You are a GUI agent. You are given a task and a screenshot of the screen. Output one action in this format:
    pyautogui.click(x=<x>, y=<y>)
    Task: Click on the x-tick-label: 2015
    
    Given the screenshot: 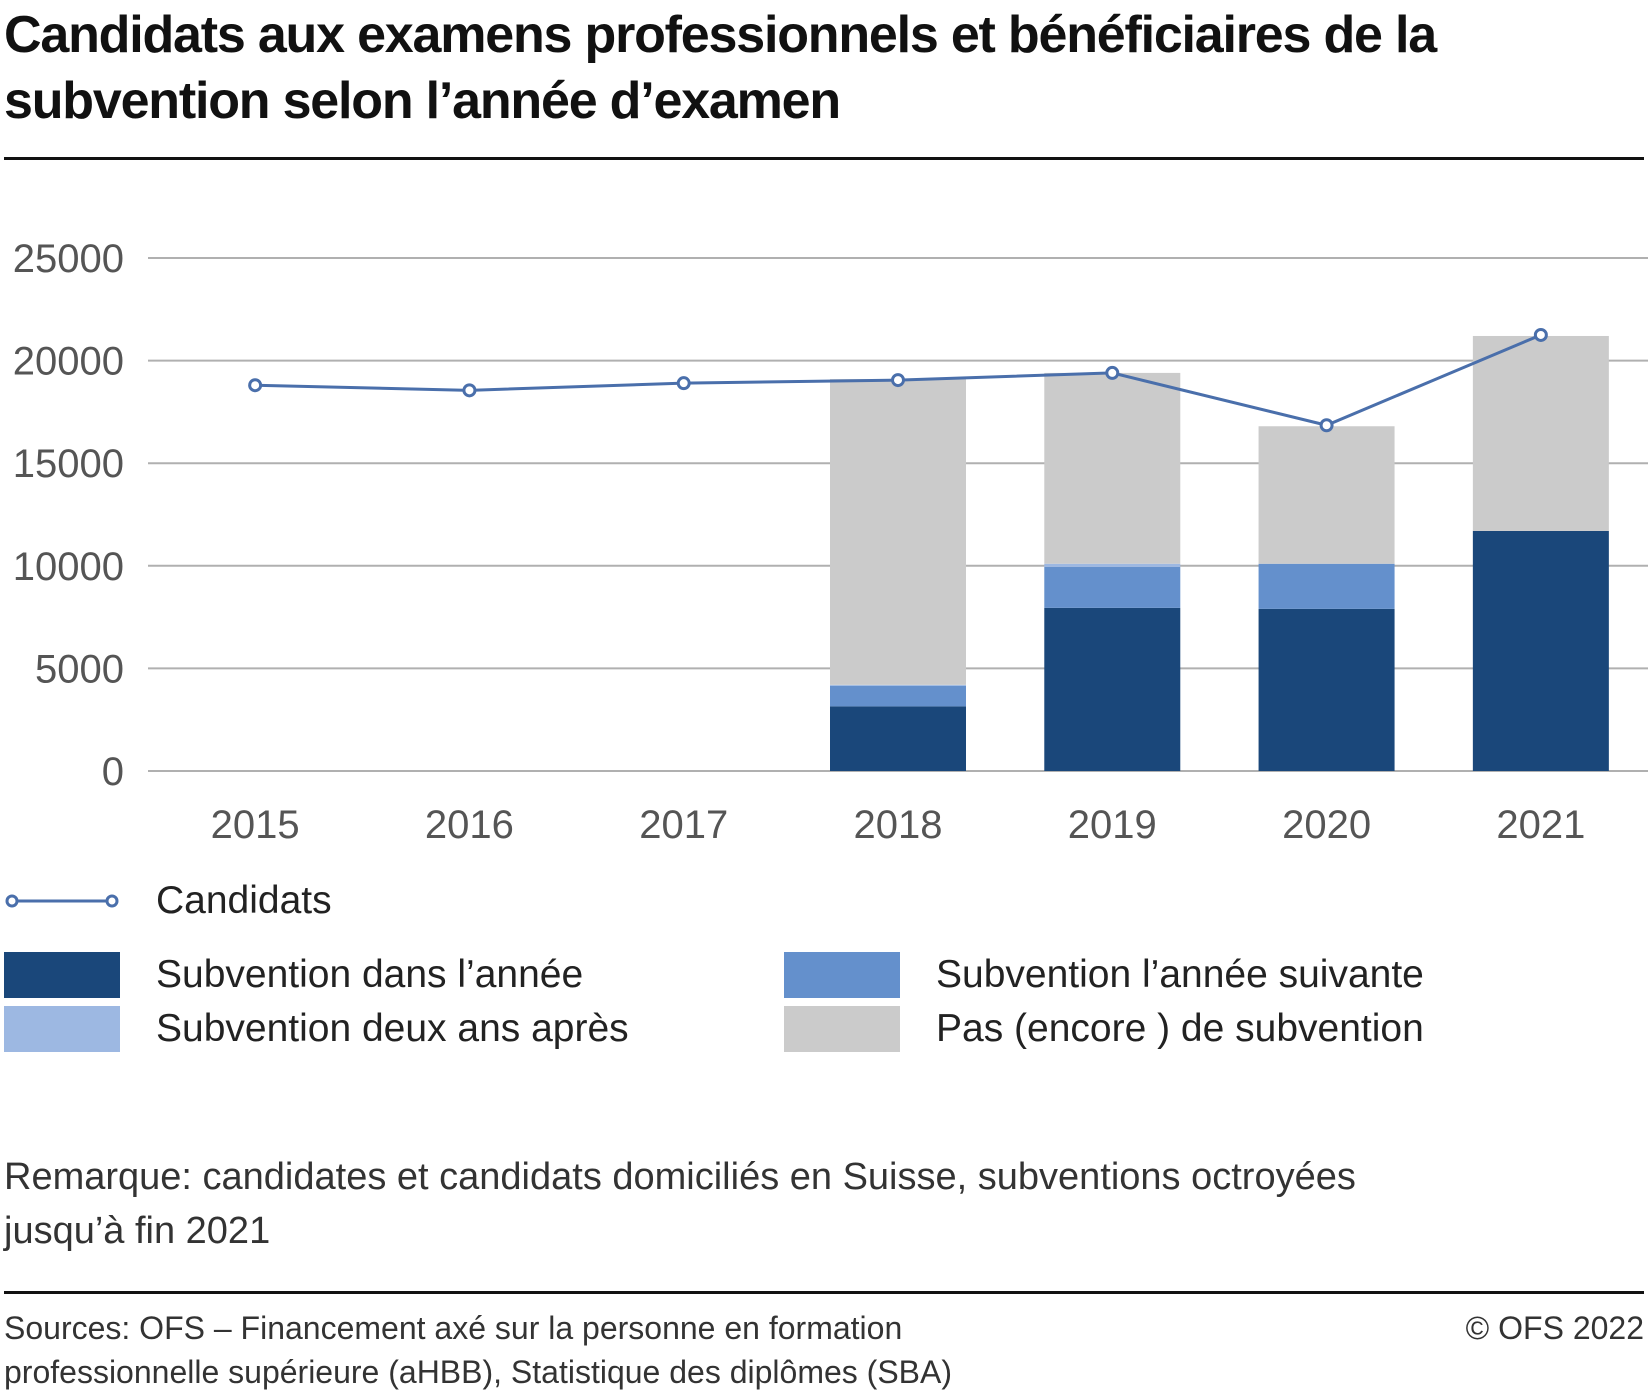 What is the action you would take?
    pyautogui.click(x=255, y=825)
    